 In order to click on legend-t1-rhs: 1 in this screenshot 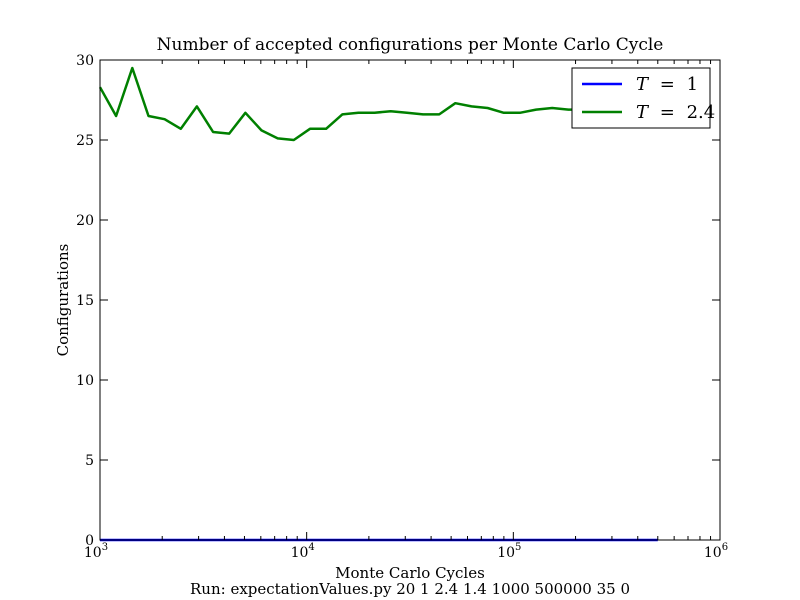, I will do `click(692, 84)`.